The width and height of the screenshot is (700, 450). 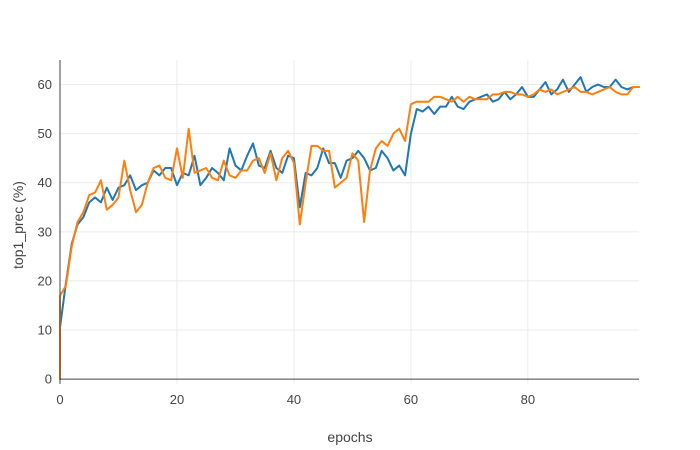 I want to click on y-axis-title: top1_prec (%), so click(x=18, y=225).